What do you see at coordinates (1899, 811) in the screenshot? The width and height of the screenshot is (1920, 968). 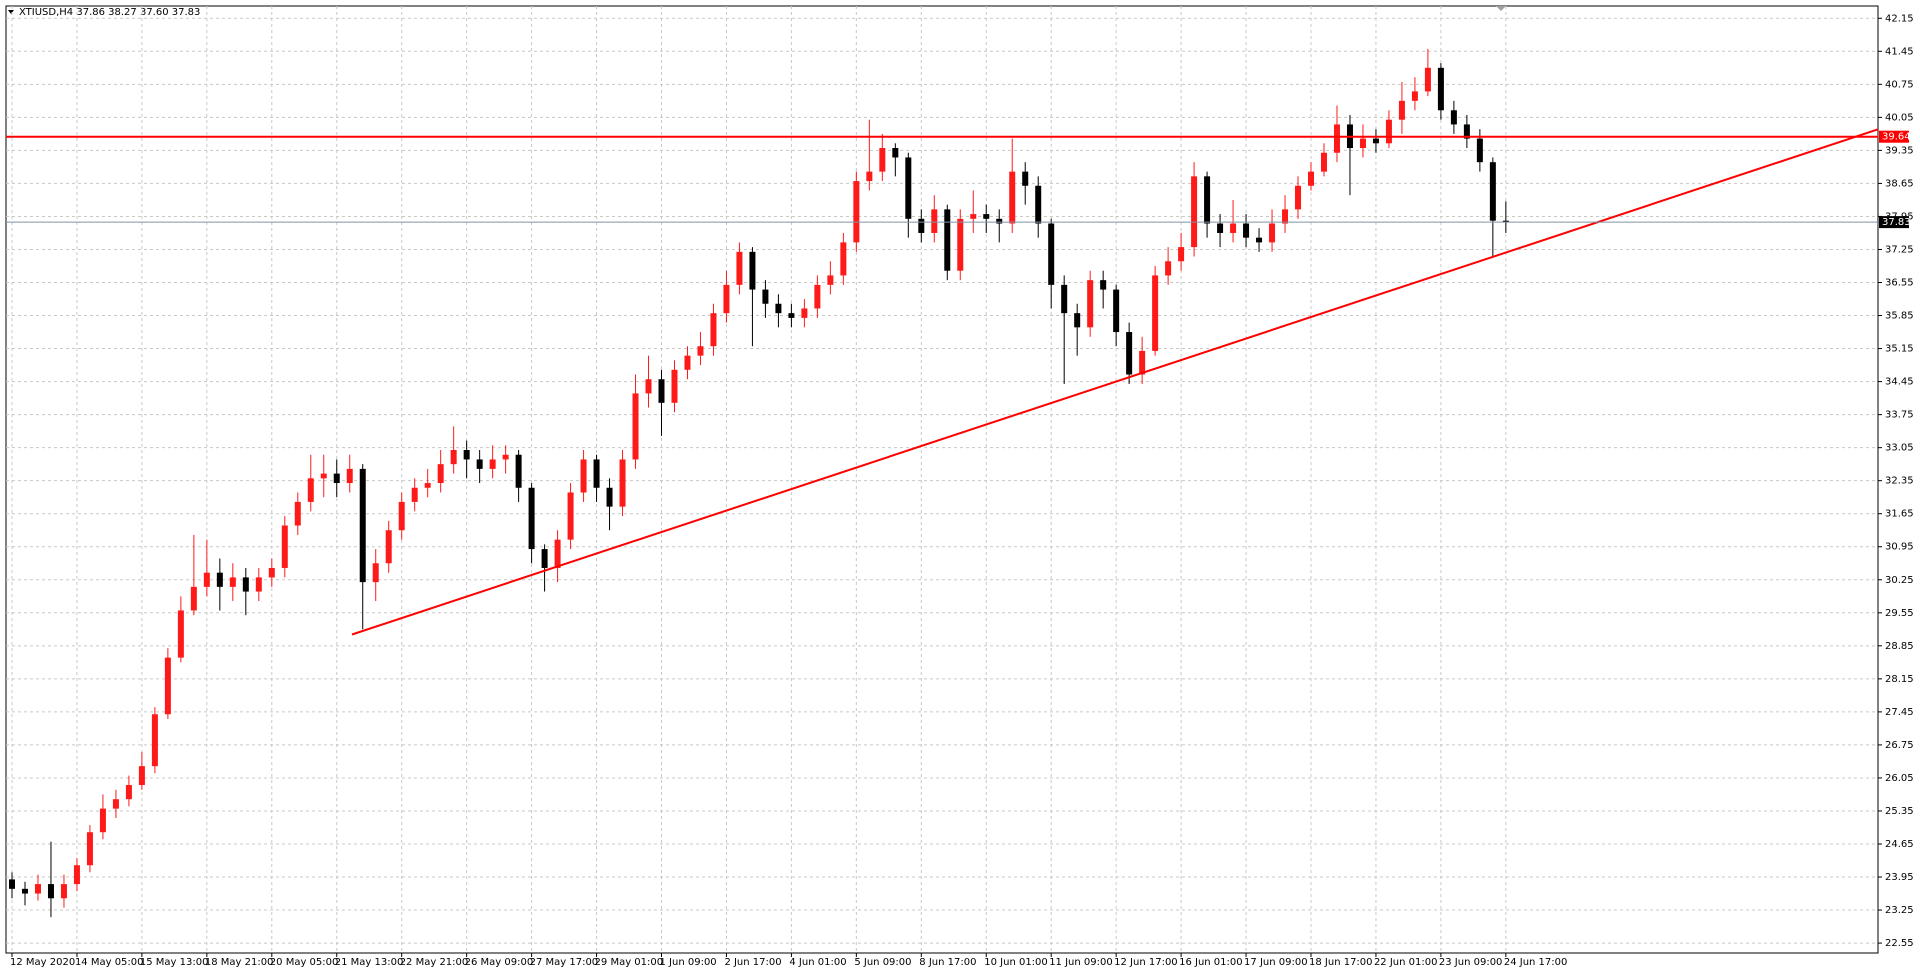 I see `y-tick-label: 25.35` at bounding box center [1899, 811].